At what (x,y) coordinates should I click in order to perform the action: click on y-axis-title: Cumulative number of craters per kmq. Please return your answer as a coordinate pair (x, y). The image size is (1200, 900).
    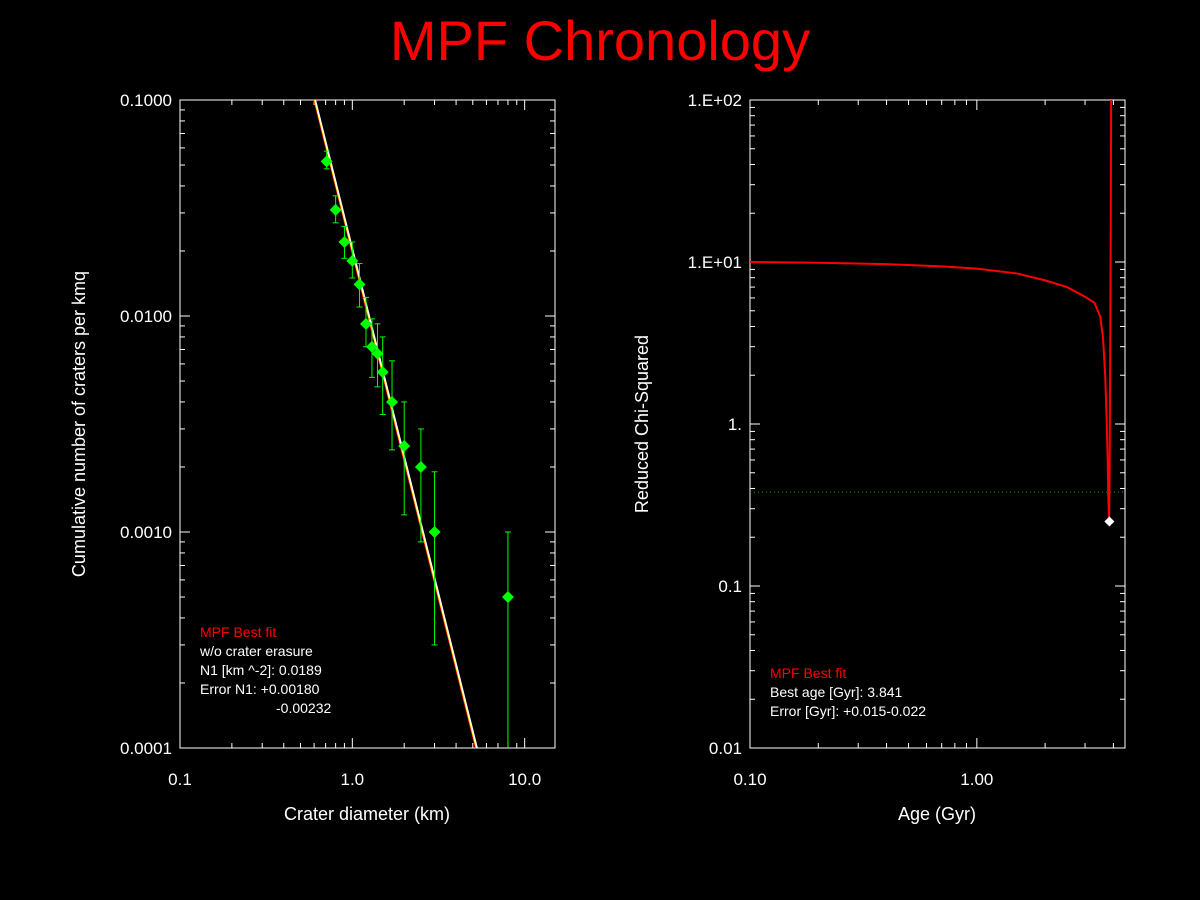
    Looking at the image, I should click on (79, 424).